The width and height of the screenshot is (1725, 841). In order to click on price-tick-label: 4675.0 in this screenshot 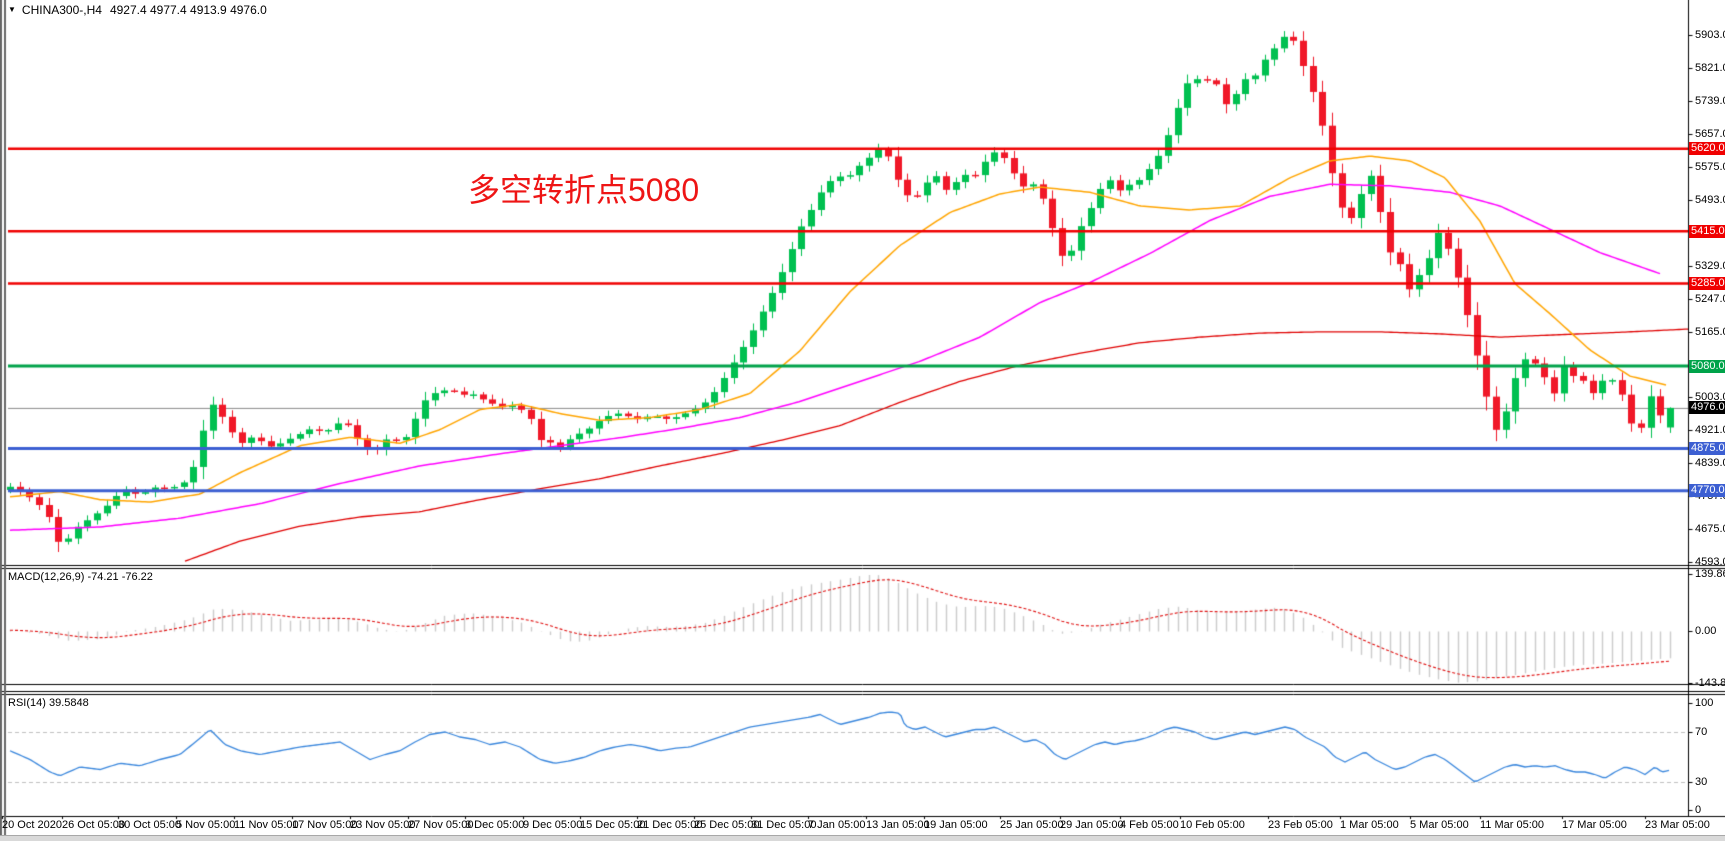, I will do `click(1710, 529)`.